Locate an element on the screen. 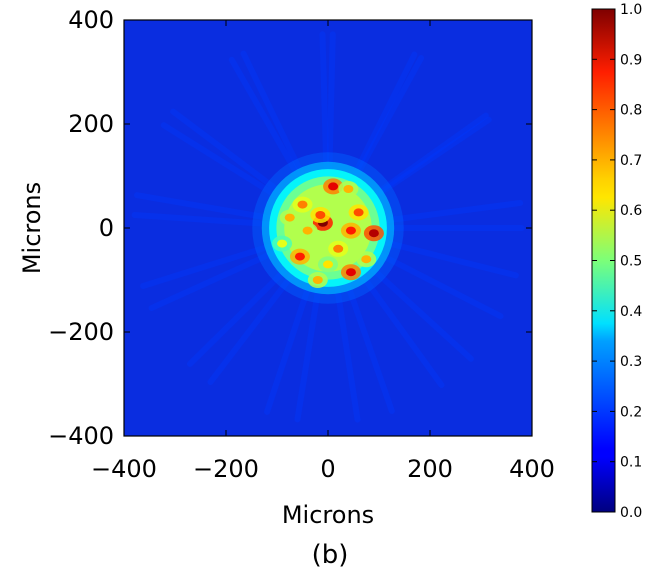 The image size is (651, 580). colorbar-tick-label: 0.5 is located at coordinates (631, 262).